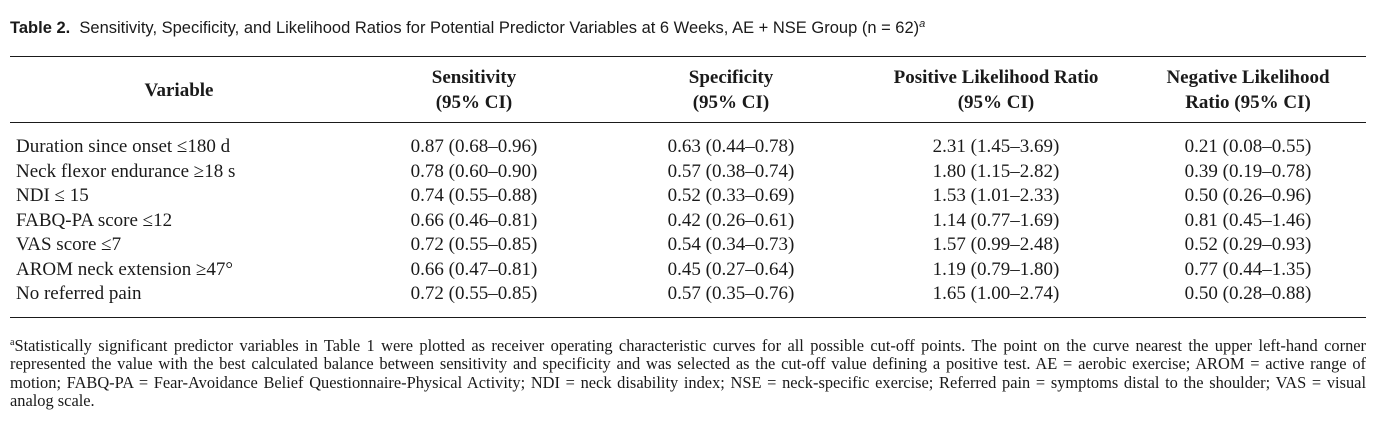  I want to click on header-sensitivity-line1: Sensitivity, so click(474, 77).